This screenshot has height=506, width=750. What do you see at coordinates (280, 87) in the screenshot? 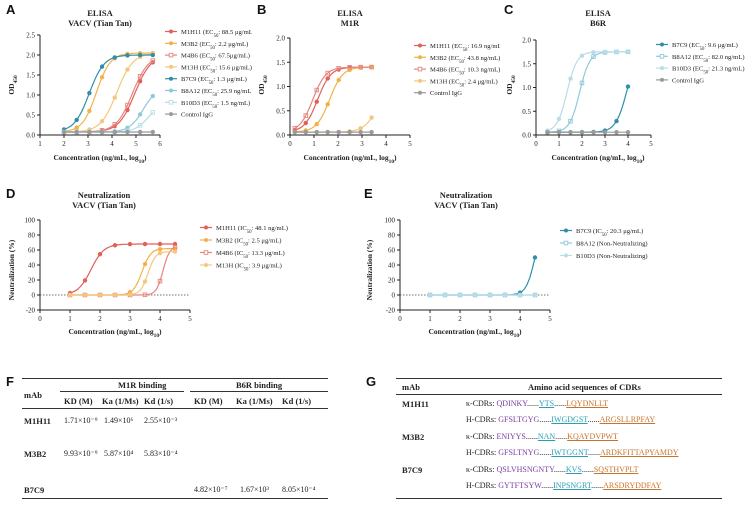
I see `y-tick-label: 1.0` at bounding box center [280, 87].